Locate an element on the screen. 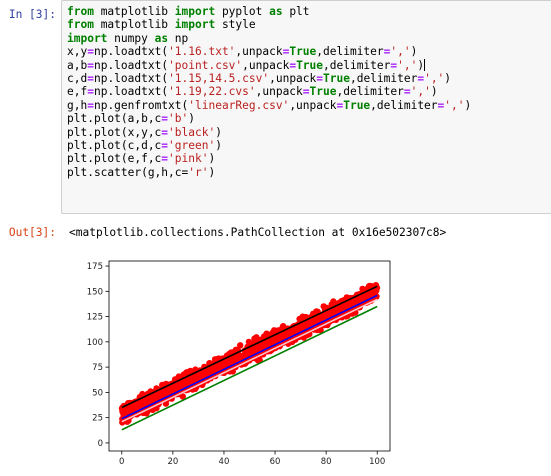 Image resolution: width=551 pixels, height=476 pixels. x-tick-label: 40 is located at coordinates (224, 462).